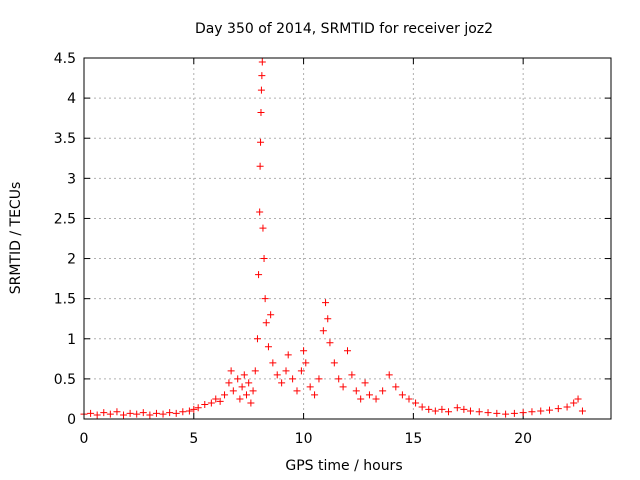  I want to click on y-tick-label: 2.5, so click(65, 219).